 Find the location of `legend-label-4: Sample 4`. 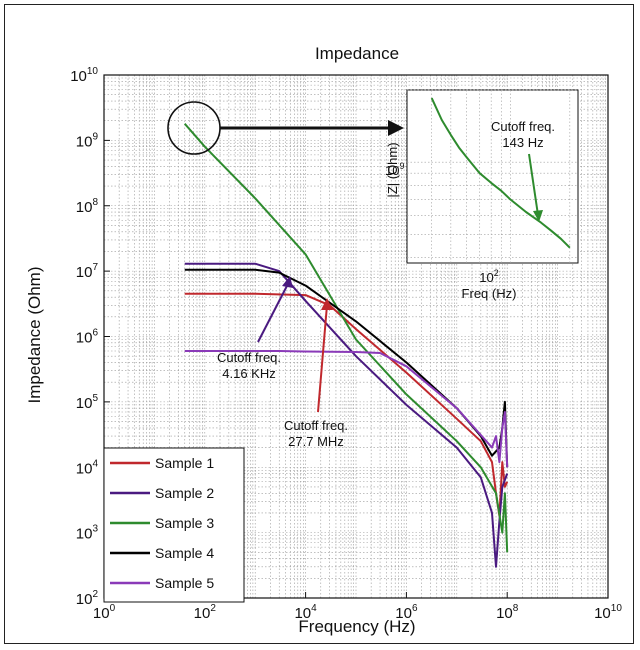

legend-label-4: Sample 4 is located at coordinates (184, 553).